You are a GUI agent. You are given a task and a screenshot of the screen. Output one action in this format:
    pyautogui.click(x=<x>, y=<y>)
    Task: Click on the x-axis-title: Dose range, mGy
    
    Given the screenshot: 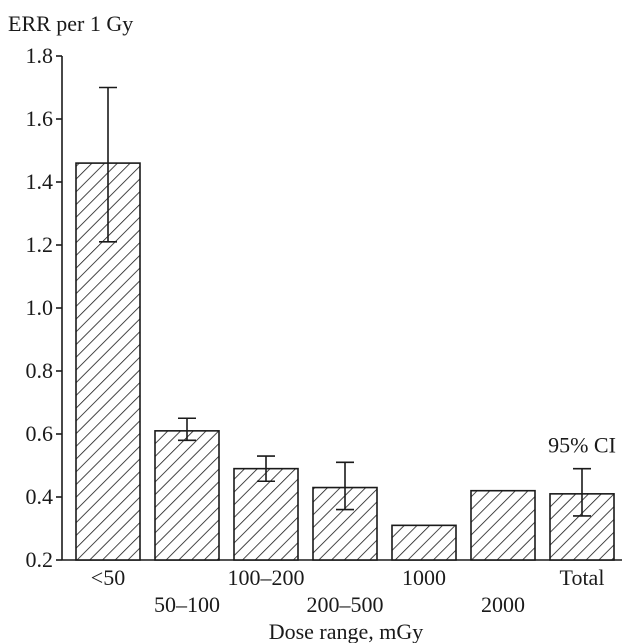 What is the action you would take?
    pyautogui.click(x=346, y=631)
    